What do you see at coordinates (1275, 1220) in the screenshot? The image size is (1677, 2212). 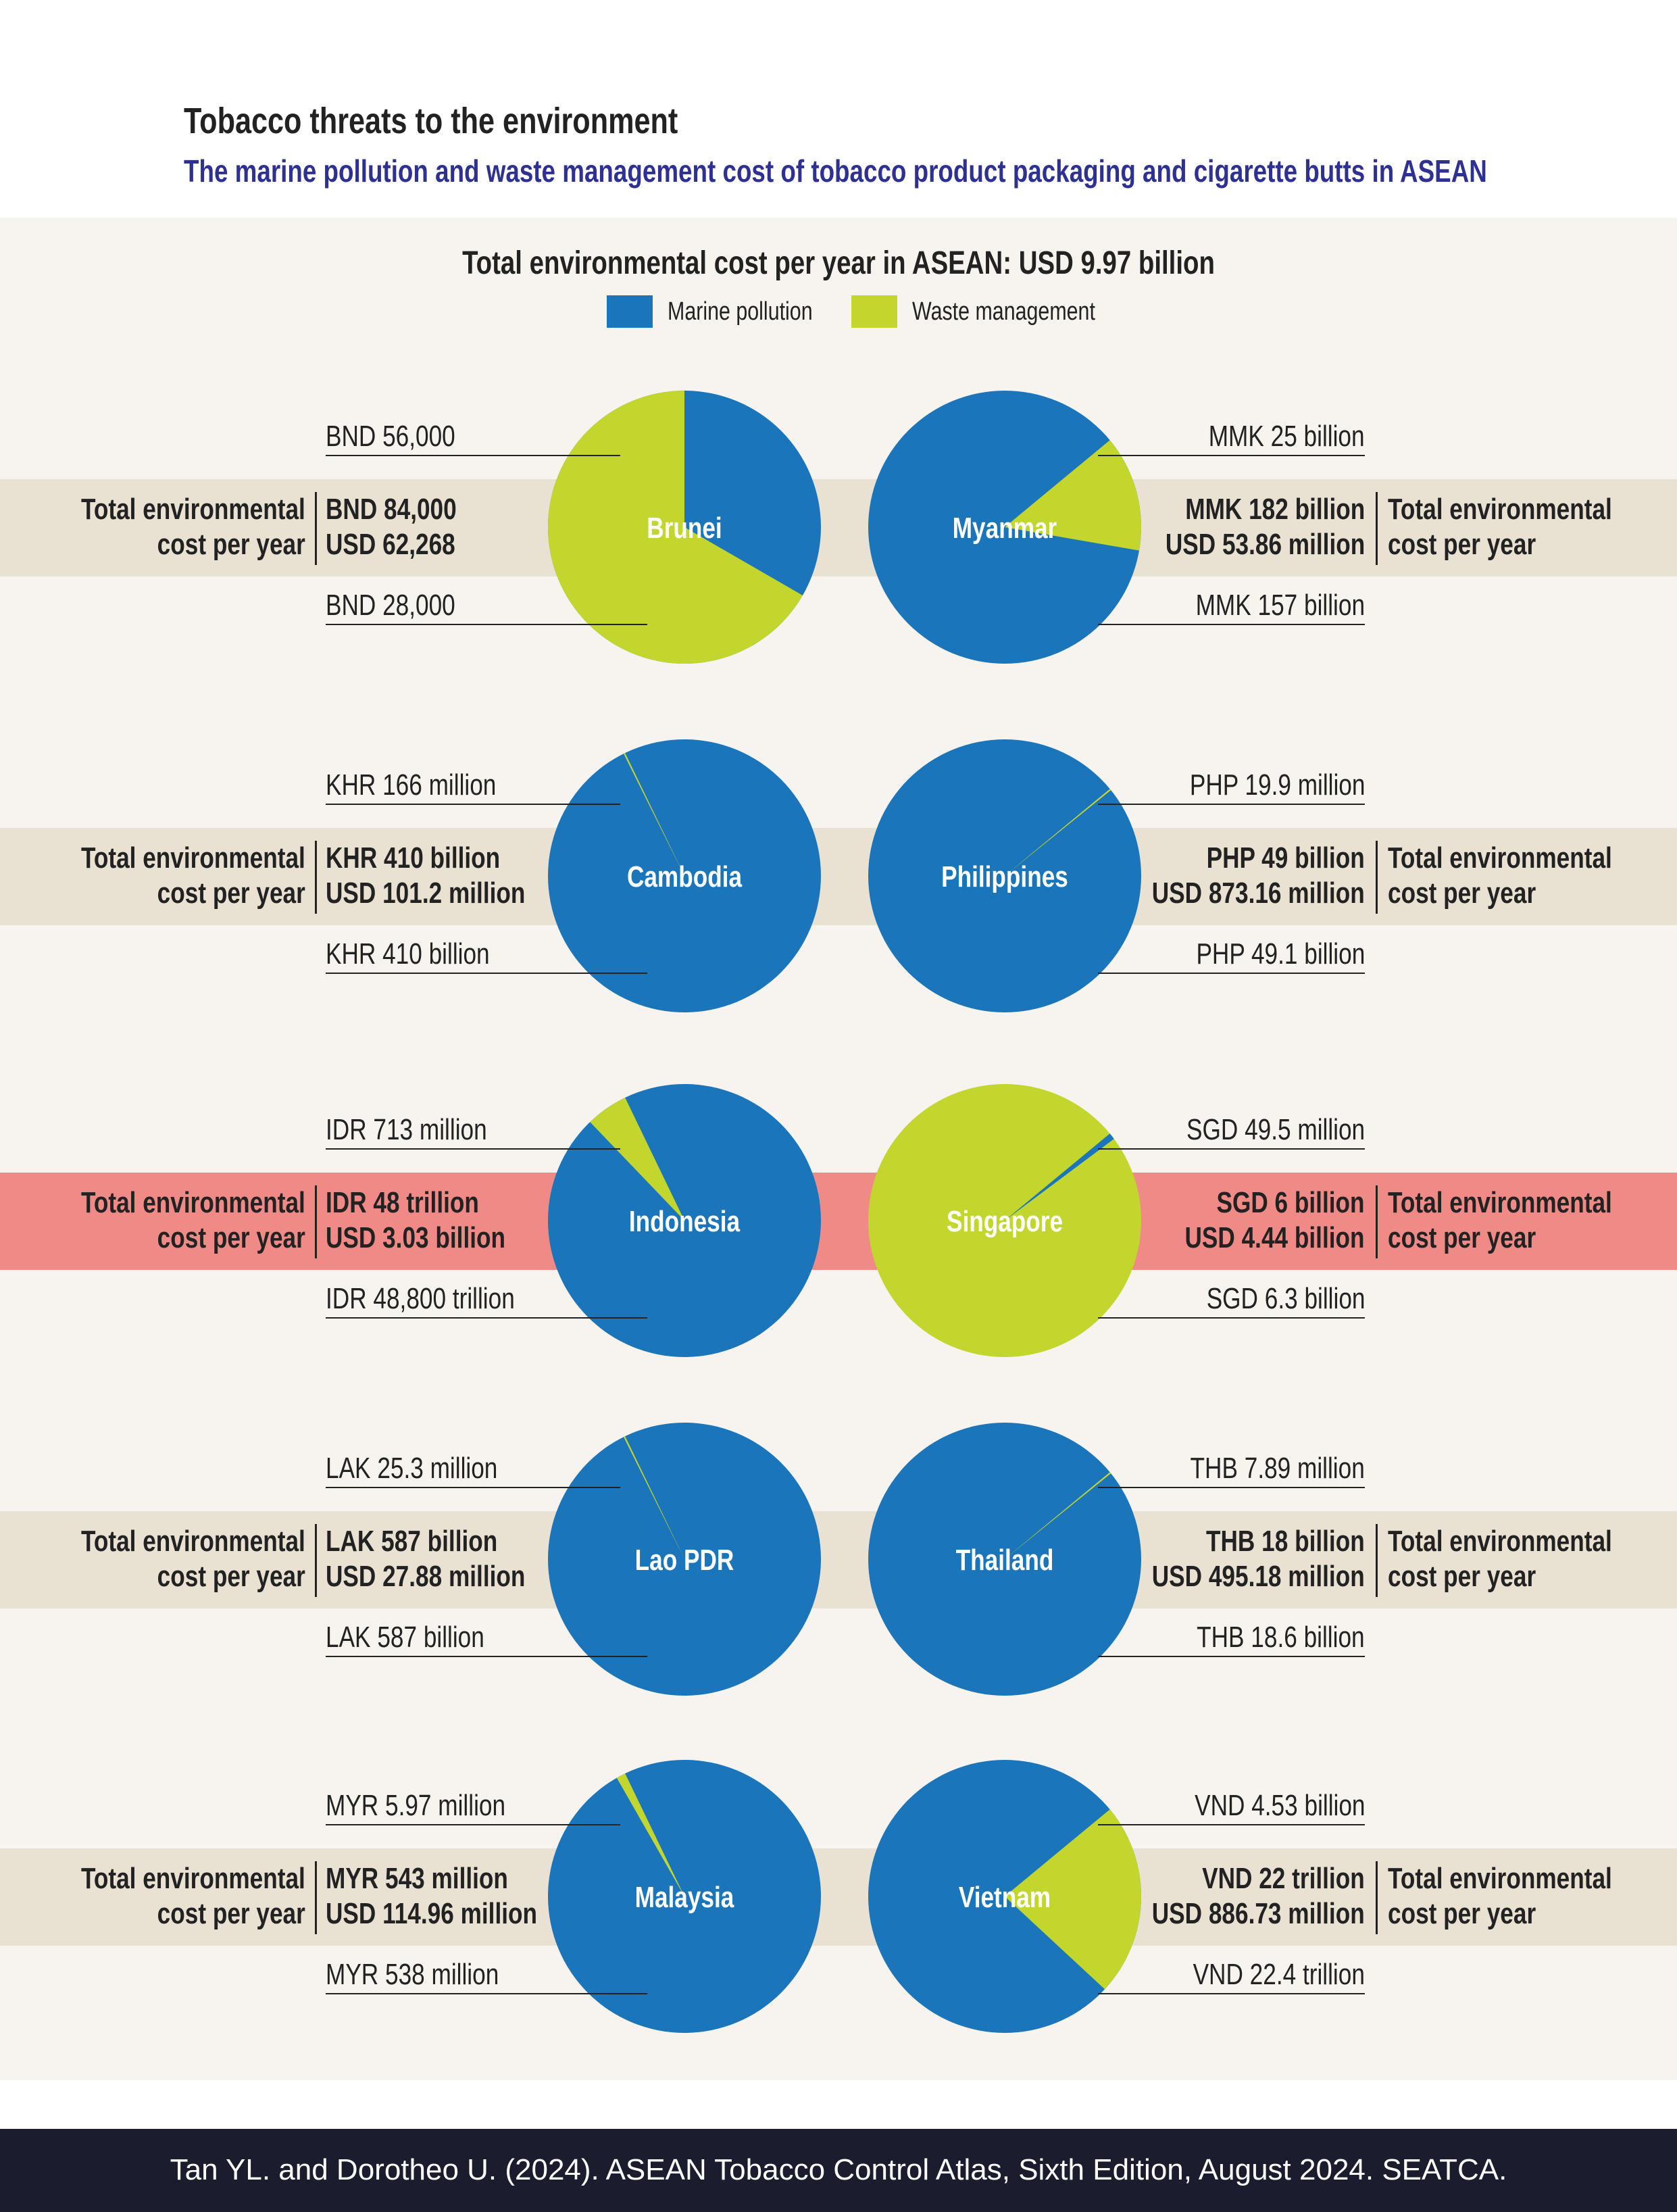 I see `total-value-singapore: SGD 6 billion USD 4.44 billion` at bounding box center [1275, 1220].